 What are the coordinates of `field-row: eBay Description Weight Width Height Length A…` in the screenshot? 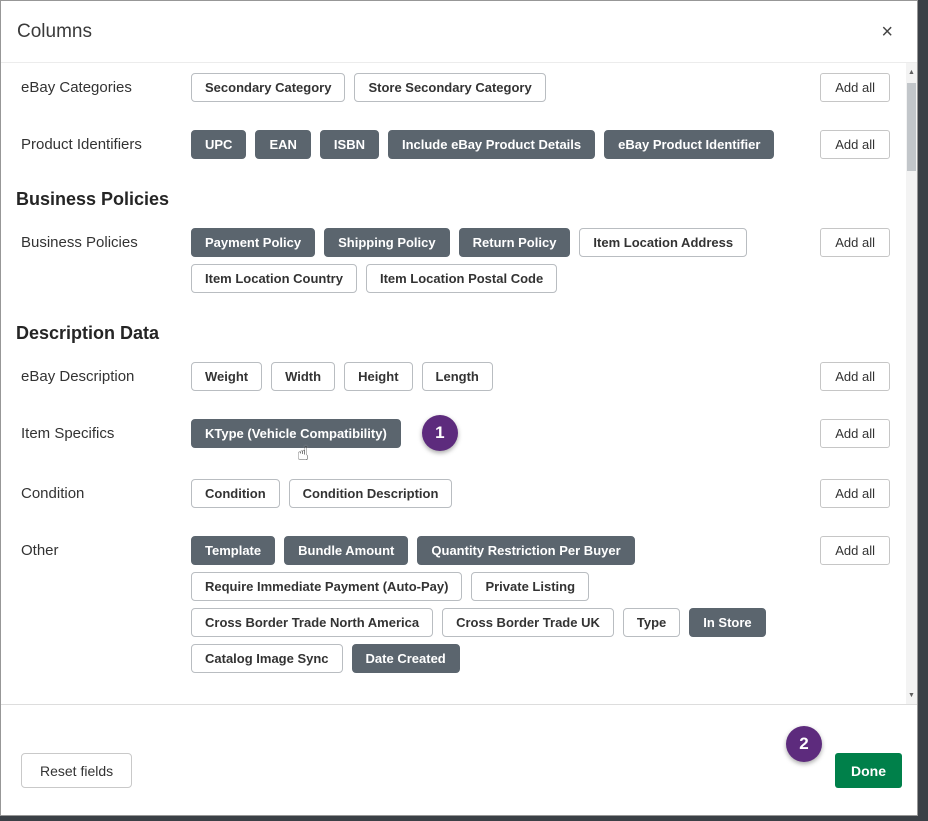 It's located at (459, 376).